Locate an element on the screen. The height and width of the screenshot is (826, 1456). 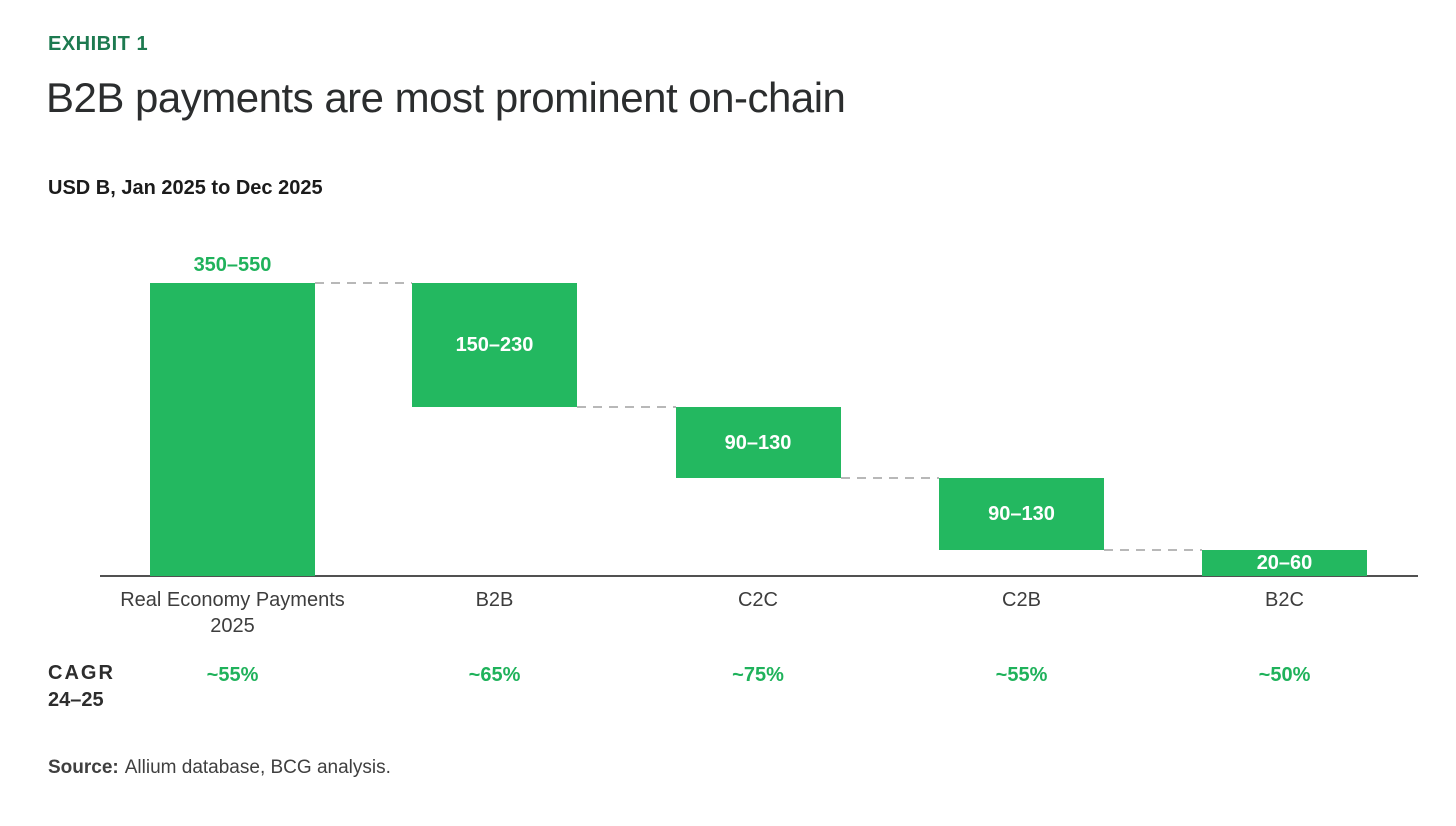
category-label: Real Economy Payments 2025 is located at coordinates (232, 613).